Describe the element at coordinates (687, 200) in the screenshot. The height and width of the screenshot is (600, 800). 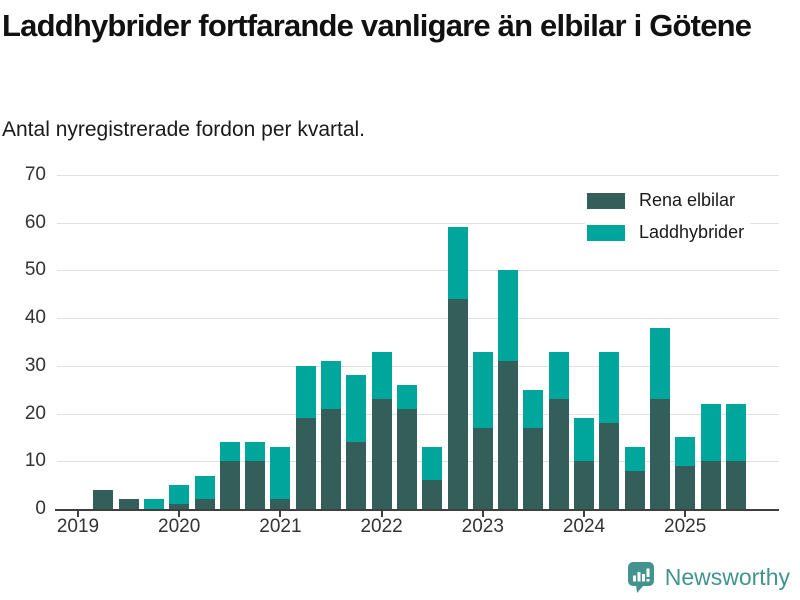
I see `legend-label-rena-elbilar: Rena elbilar` at that location.